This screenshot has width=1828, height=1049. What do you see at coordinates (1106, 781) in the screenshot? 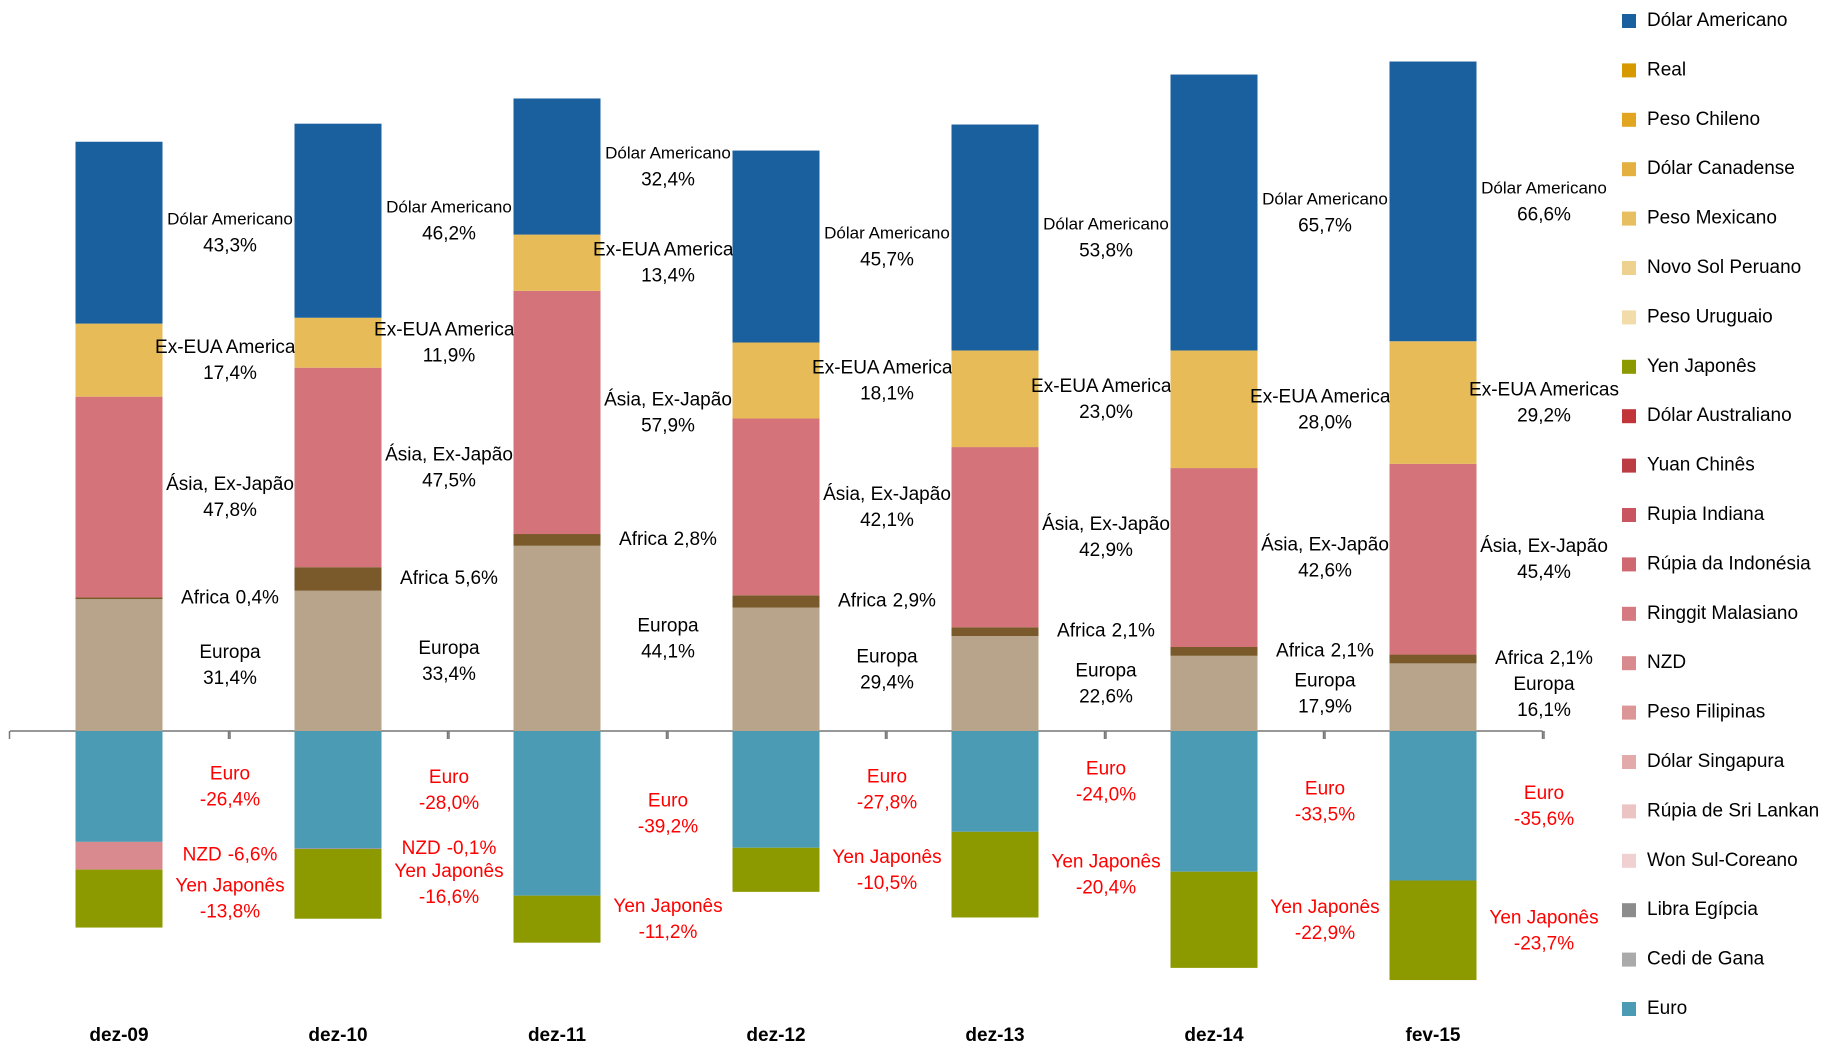
I see `data-label: Euro -24,0%` at bounding box center [1106, 781].